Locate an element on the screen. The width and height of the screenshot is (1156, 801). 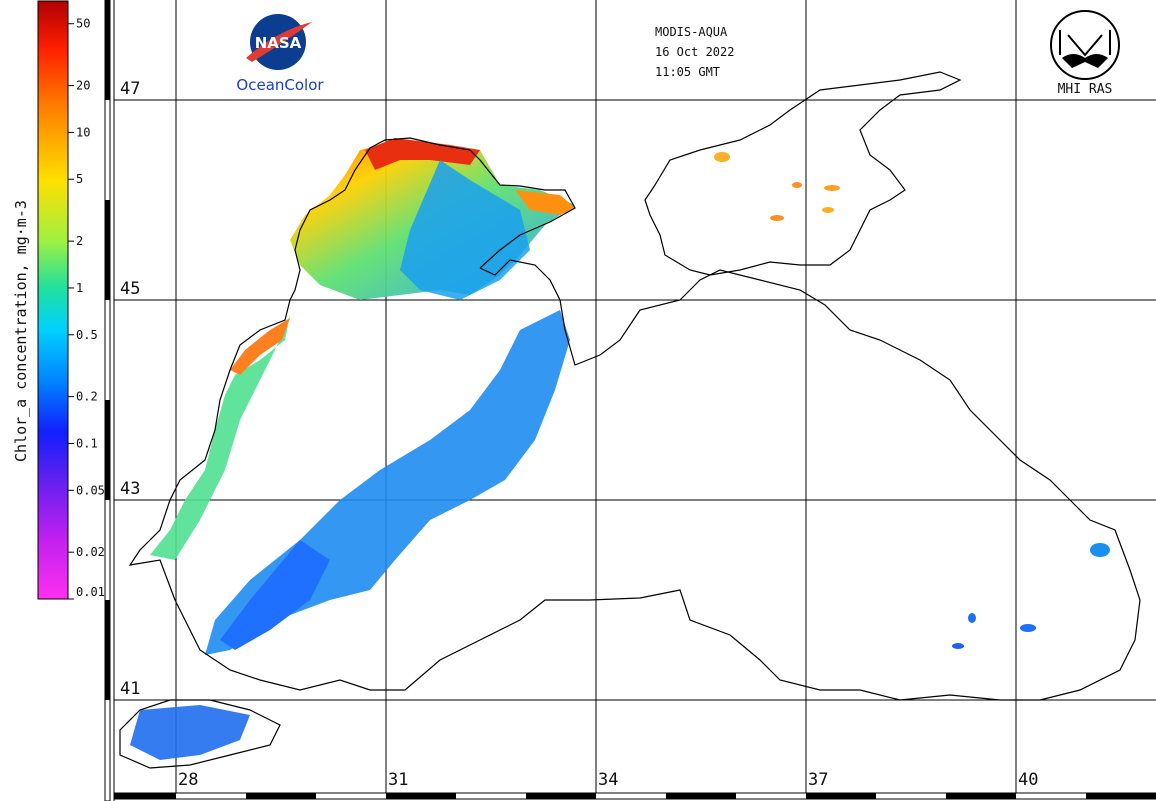
nw-coast is located at coordinates (432, 219).